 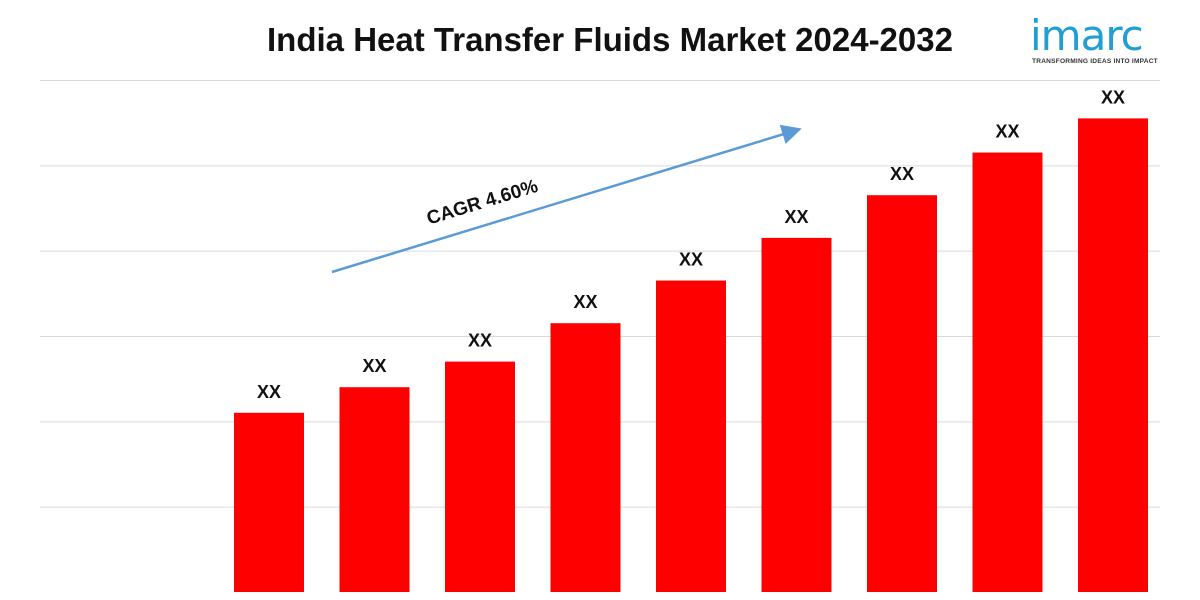 What do you see at coordinates (269, 502) in the screenshot?
I see `bar-2024` at bounding box center [269, 502].